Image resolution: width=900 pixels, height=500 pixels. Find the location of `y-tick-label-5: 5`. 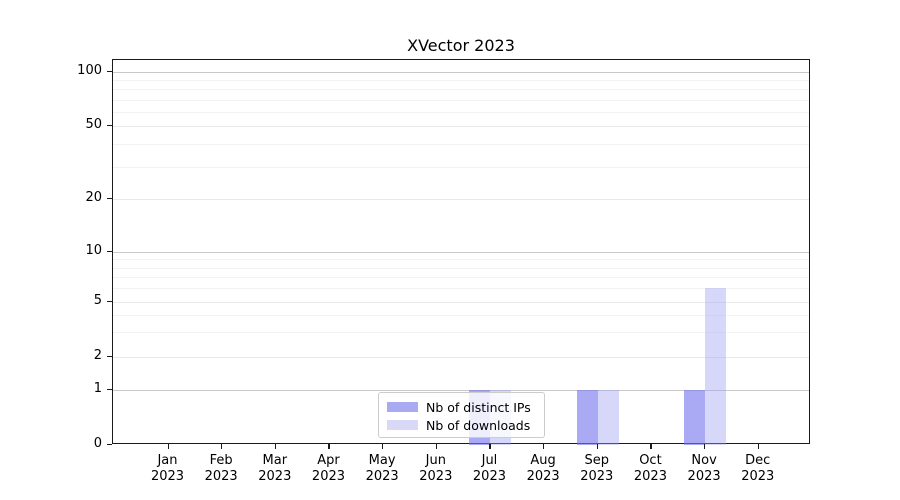

y-tick-label-5: 5 is located at coordinates (97, 300).